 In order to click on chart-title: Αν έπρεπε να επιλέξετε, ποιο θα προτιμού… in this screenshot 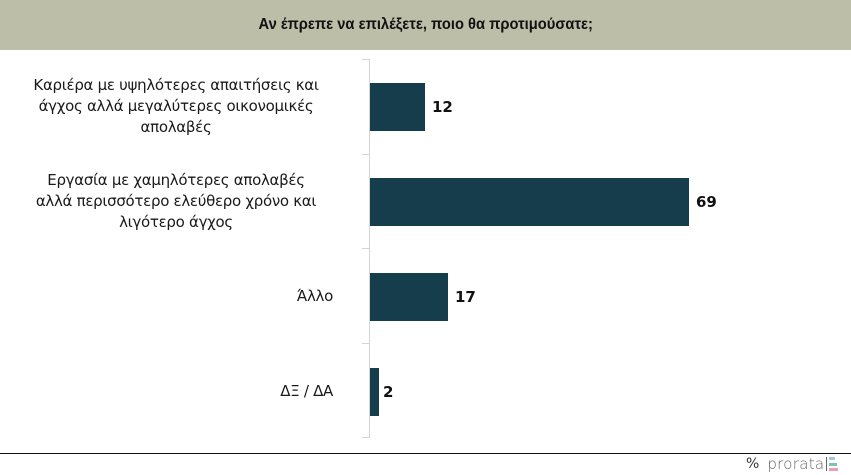, I will do `click(425, 24)`.